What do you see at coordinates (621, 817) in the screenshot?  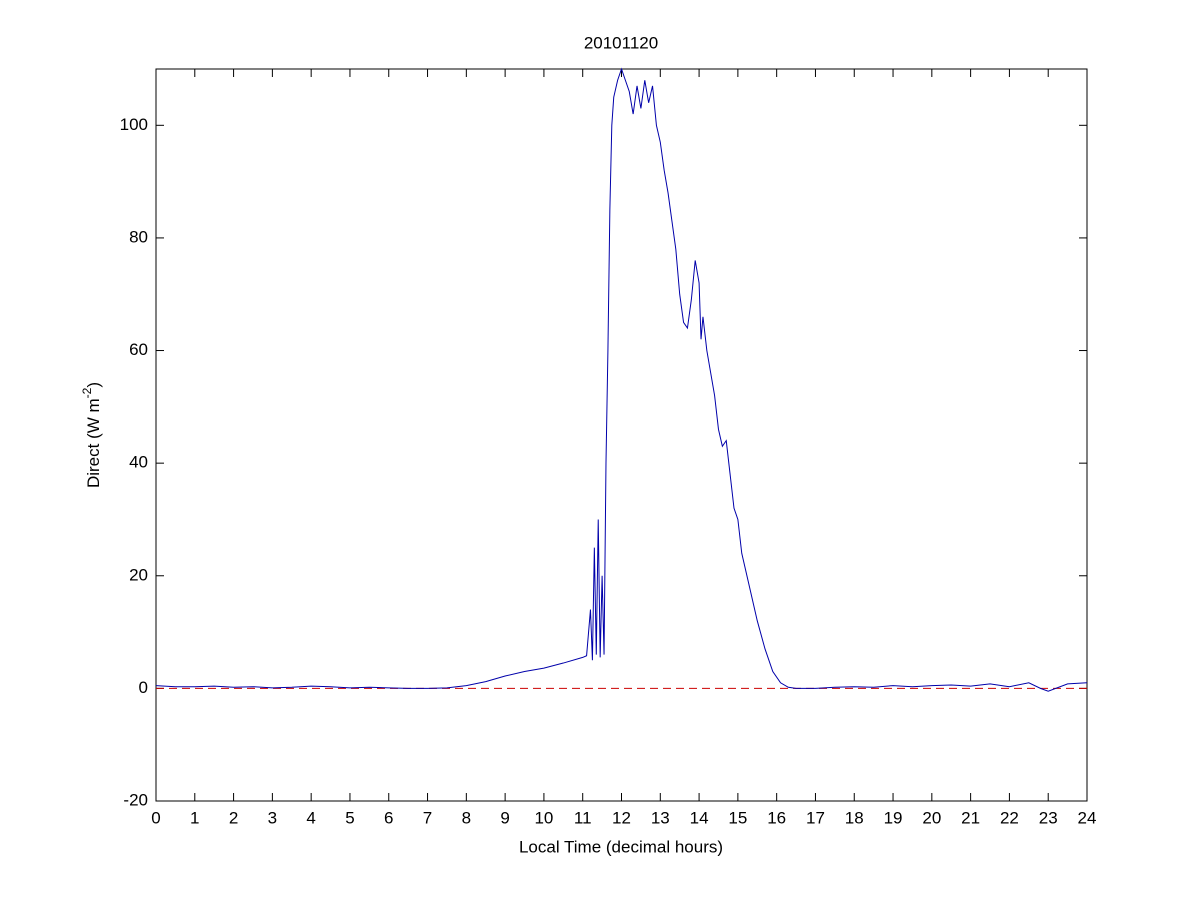 I see `x-tick-label: 12` at bounding box center [621, 817].